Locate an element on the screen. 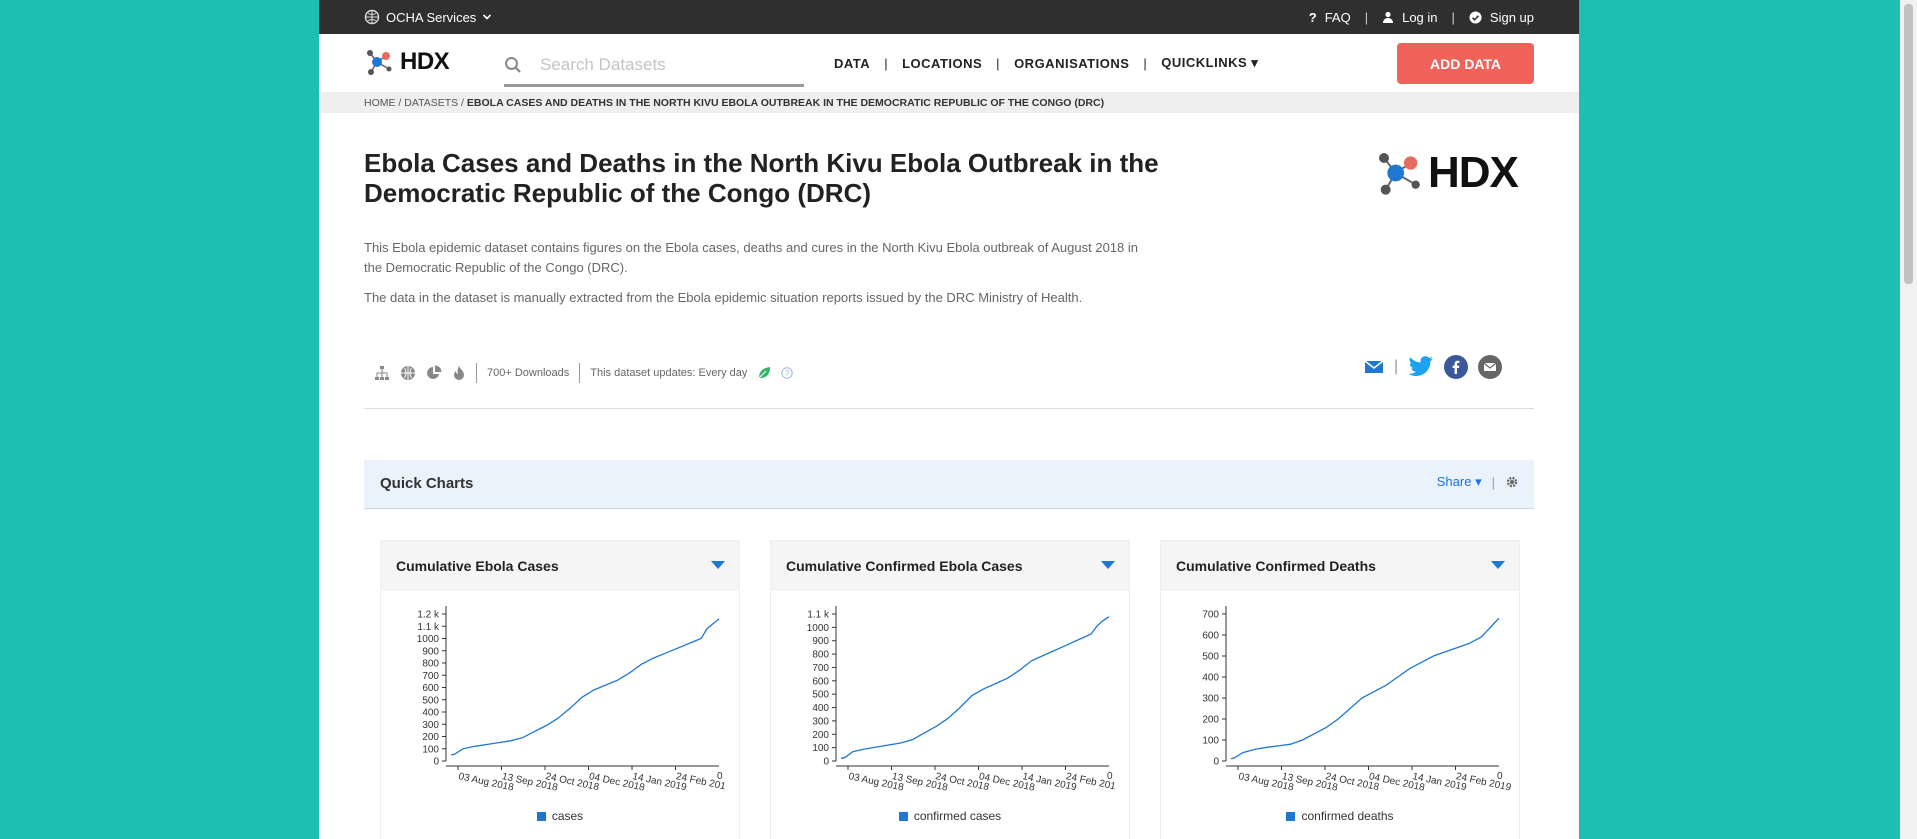  login-link: Log in is located at coordinates (1410, 17).